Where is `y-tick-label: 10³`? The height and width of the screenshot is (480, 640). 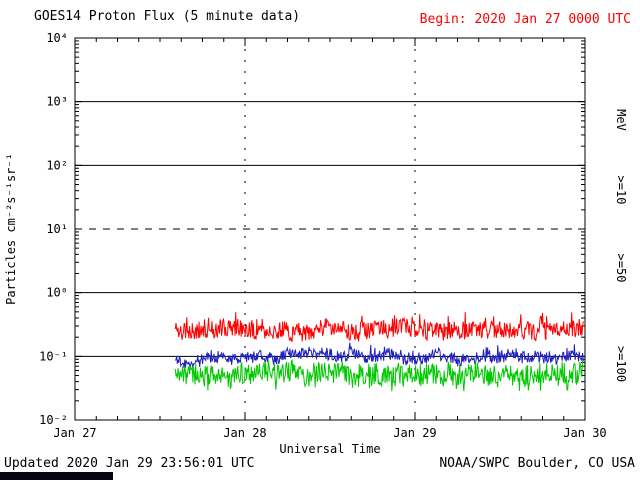 y-tick-label: 10³ is located at coordinates (57, 102).